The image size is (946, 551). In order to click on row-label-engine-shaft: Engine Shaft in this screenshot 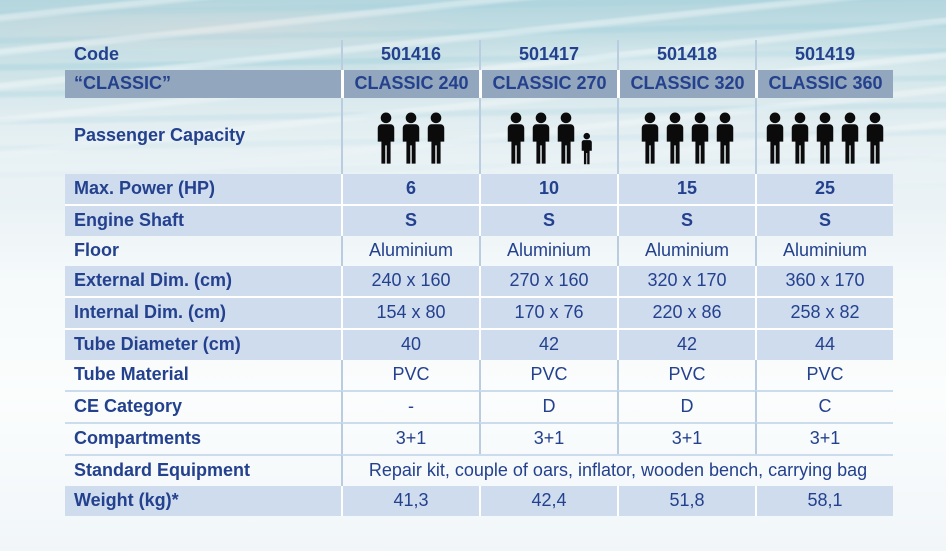, I will do `click(203, 220)`.